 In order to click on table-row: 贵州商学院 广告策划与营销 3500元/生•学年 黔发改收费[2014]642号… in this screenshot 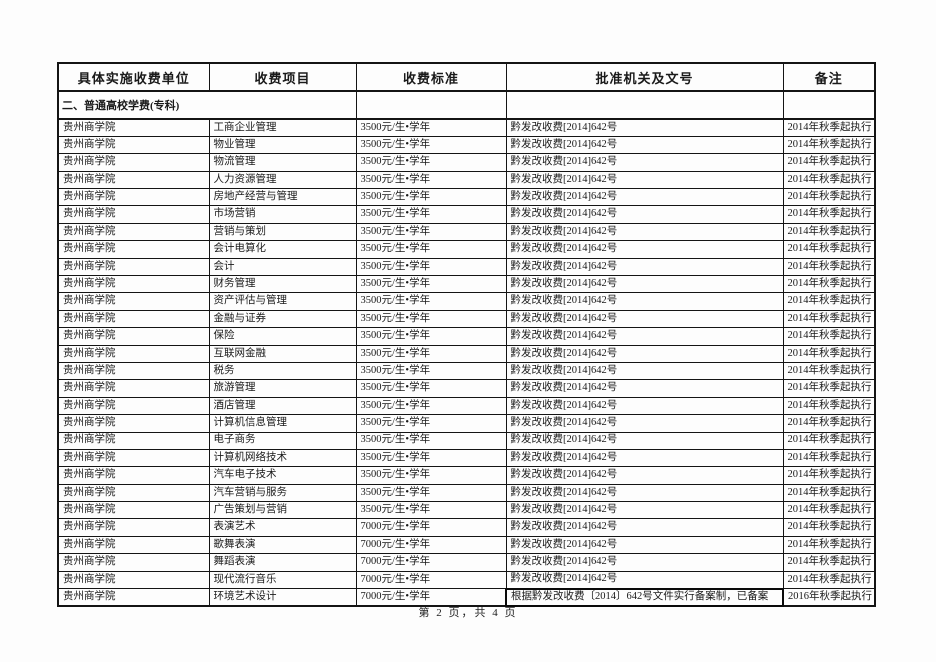, I will do `click(466, 510)`.